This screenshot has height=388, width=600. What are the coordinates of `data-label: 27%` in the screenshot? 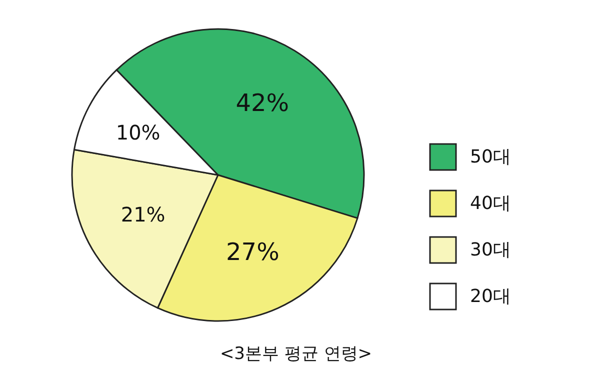 It's located at (253, 252).